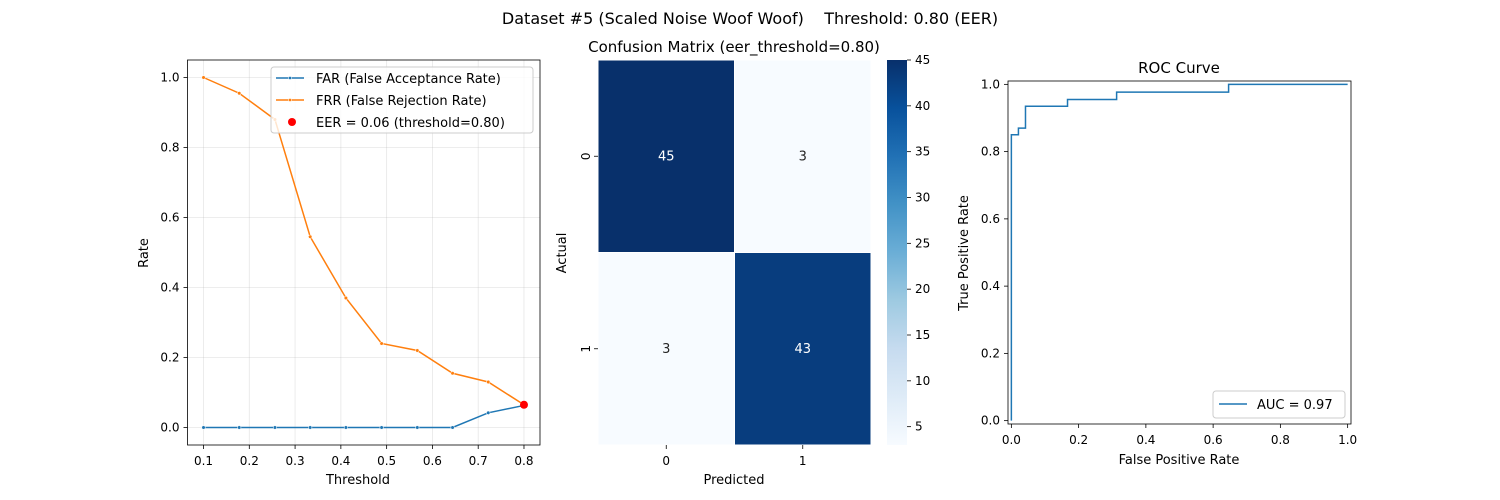 The image size is (1500, 500). Describe the element at coordinates (1011, 440) in the screenshot. I see `roc-tick-label-x: 0.0` at that location.